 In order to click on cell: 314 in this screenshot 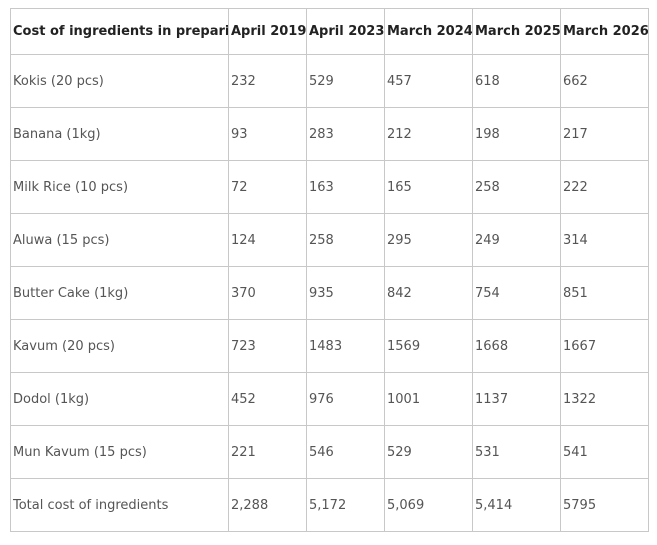, I will do `click(604, 240)`.